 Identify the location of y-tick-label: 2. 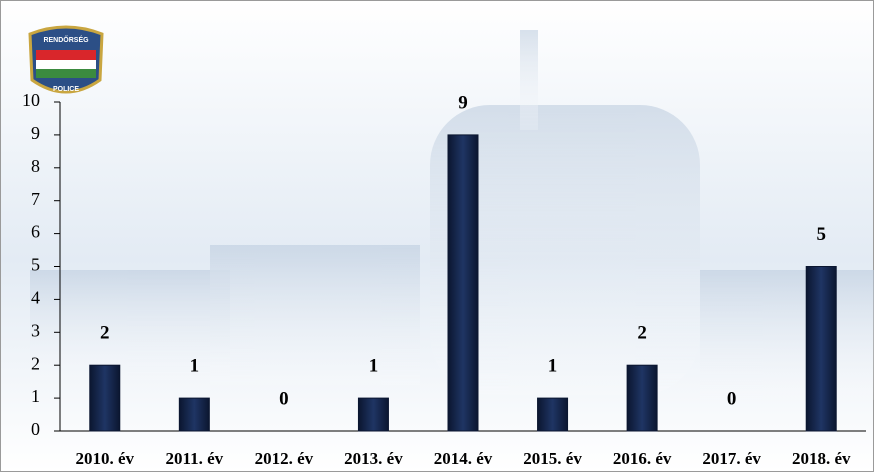
(35, 363).